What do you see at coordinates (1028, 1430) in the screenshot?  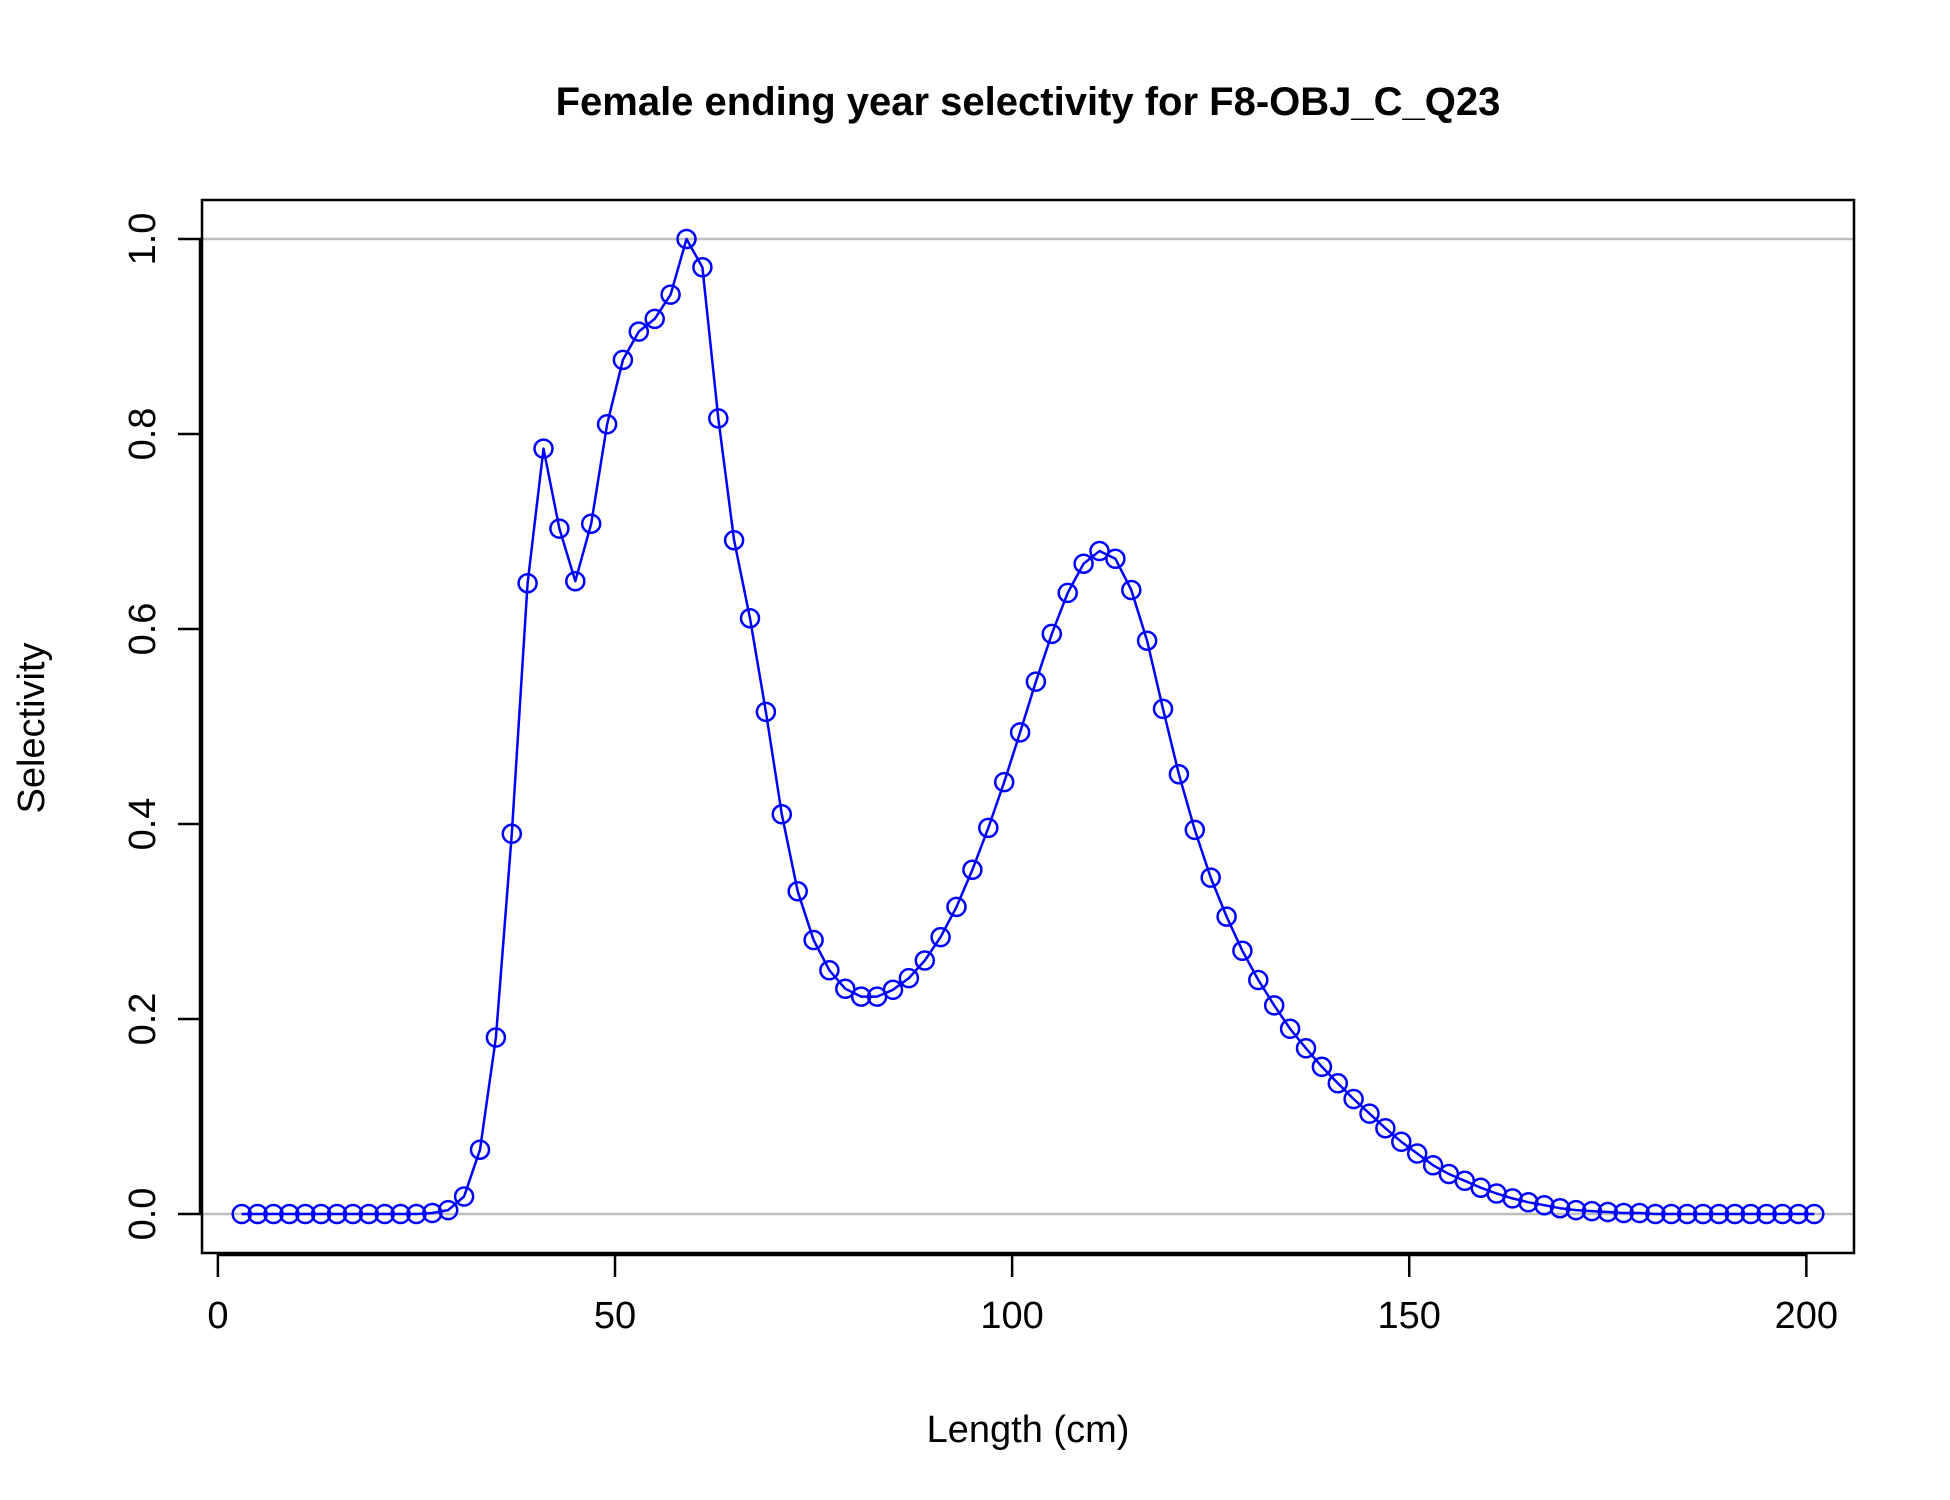 I see `x-axis-label: Length (cm)` at bounding box center [1028, 1430].